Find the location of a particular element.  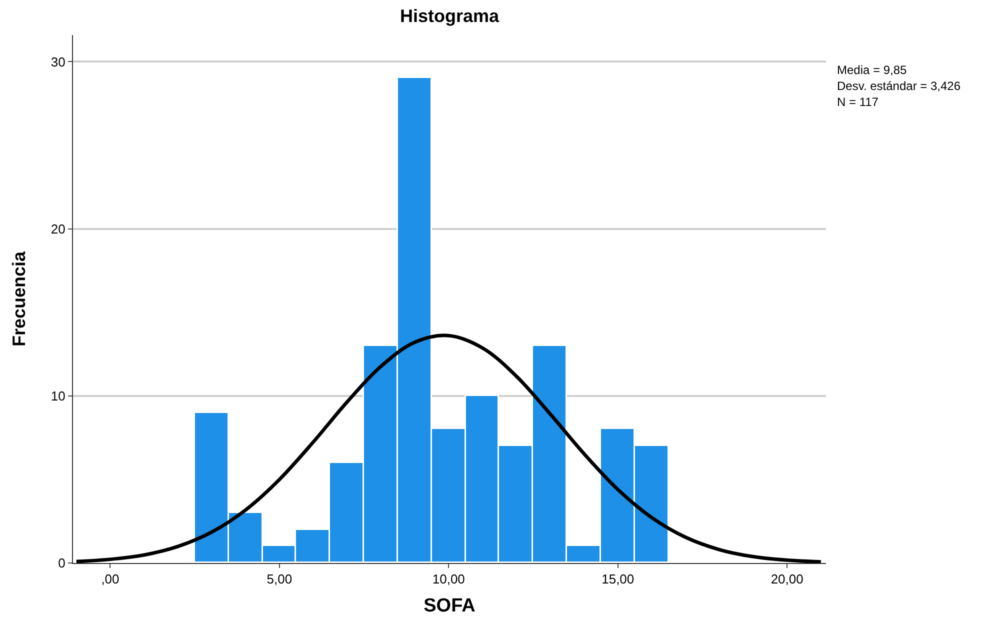

x-tick-label: 20,00 is located at coordinates (787, 579).